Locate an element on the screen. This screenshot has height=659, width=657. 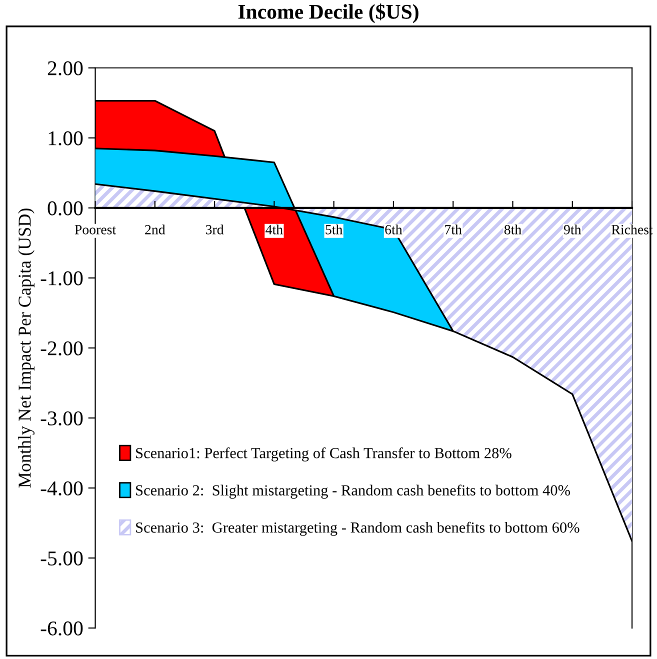
legend-label: Scenario1: Perfect Targeting of Cash Transfer to Bottom 28% is located at coordinates (324, 454).